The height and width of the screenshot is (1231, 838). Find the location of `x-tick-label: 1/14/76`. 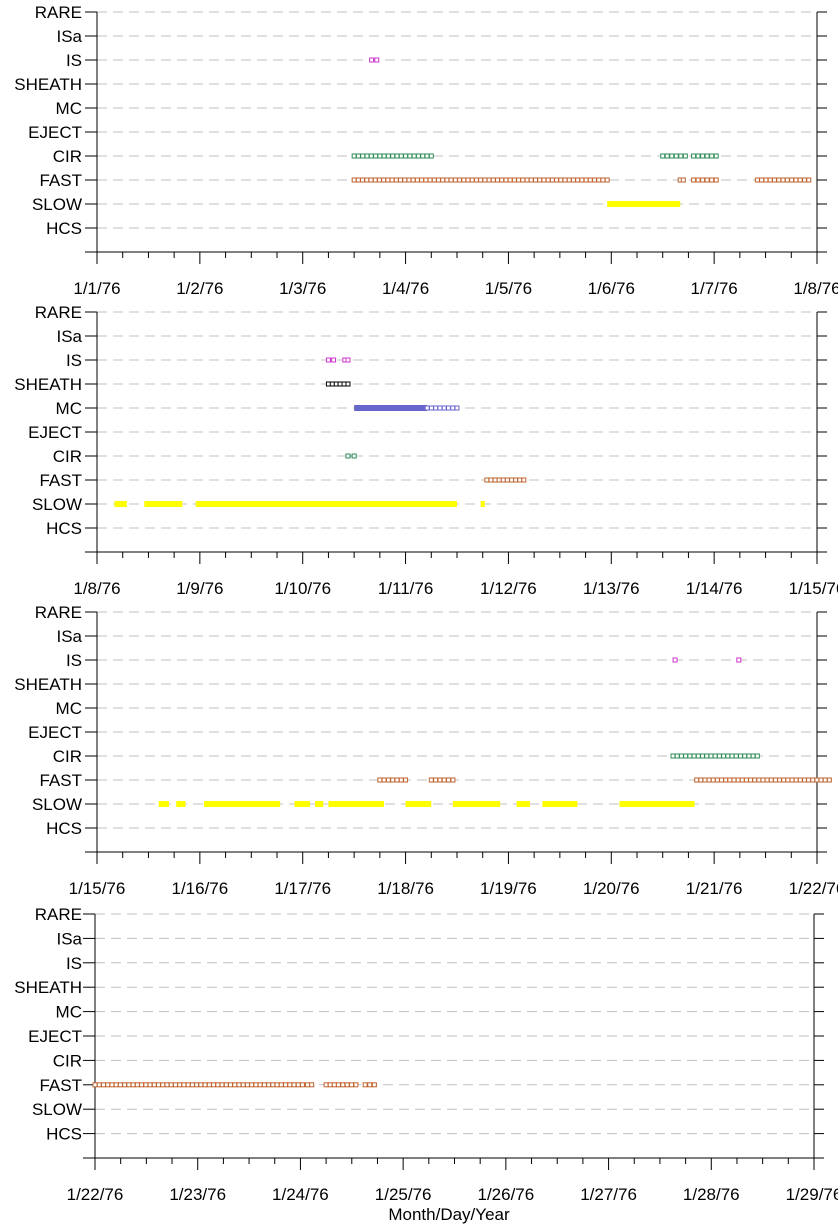

x-tick-label: 1/14/76 is located at coordinates (714, 588).